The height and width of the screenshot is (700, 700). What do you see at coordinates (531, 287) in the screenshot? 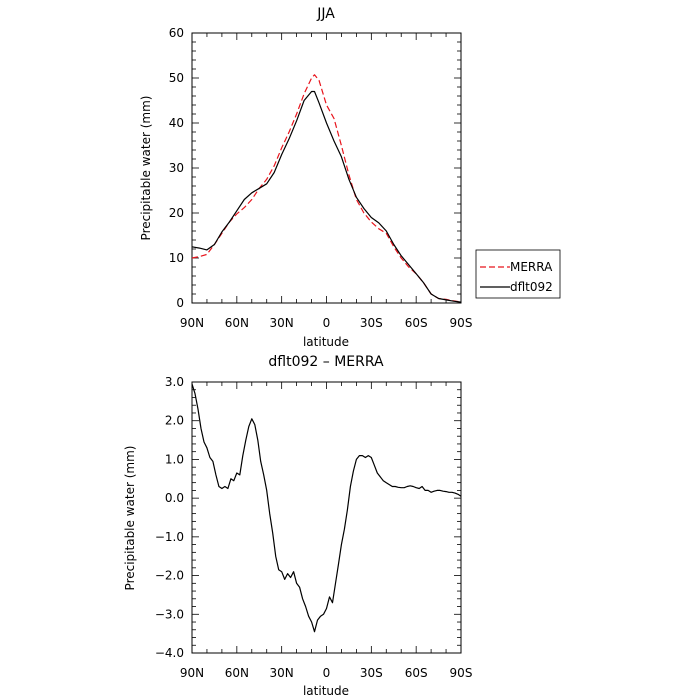
I see `legend-label-dflt092: dflt092` at bounding box center [531, 287].